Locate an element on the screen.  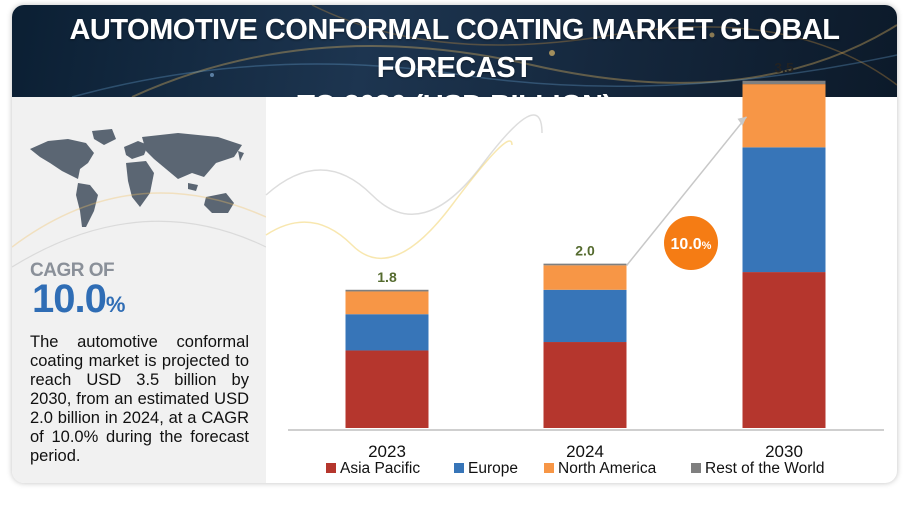
legend-label: North America is located at coordinates (607, 468).